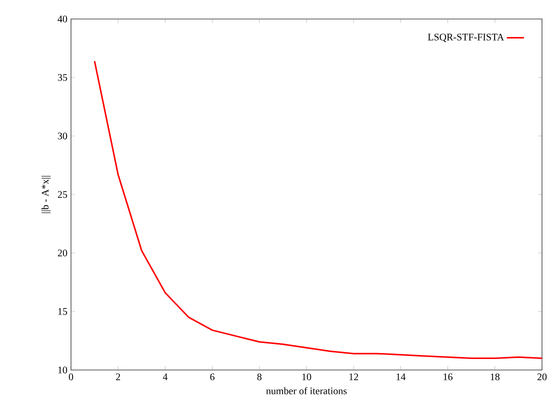  I want to click on y-tick-label: 40, so click(63, 19).